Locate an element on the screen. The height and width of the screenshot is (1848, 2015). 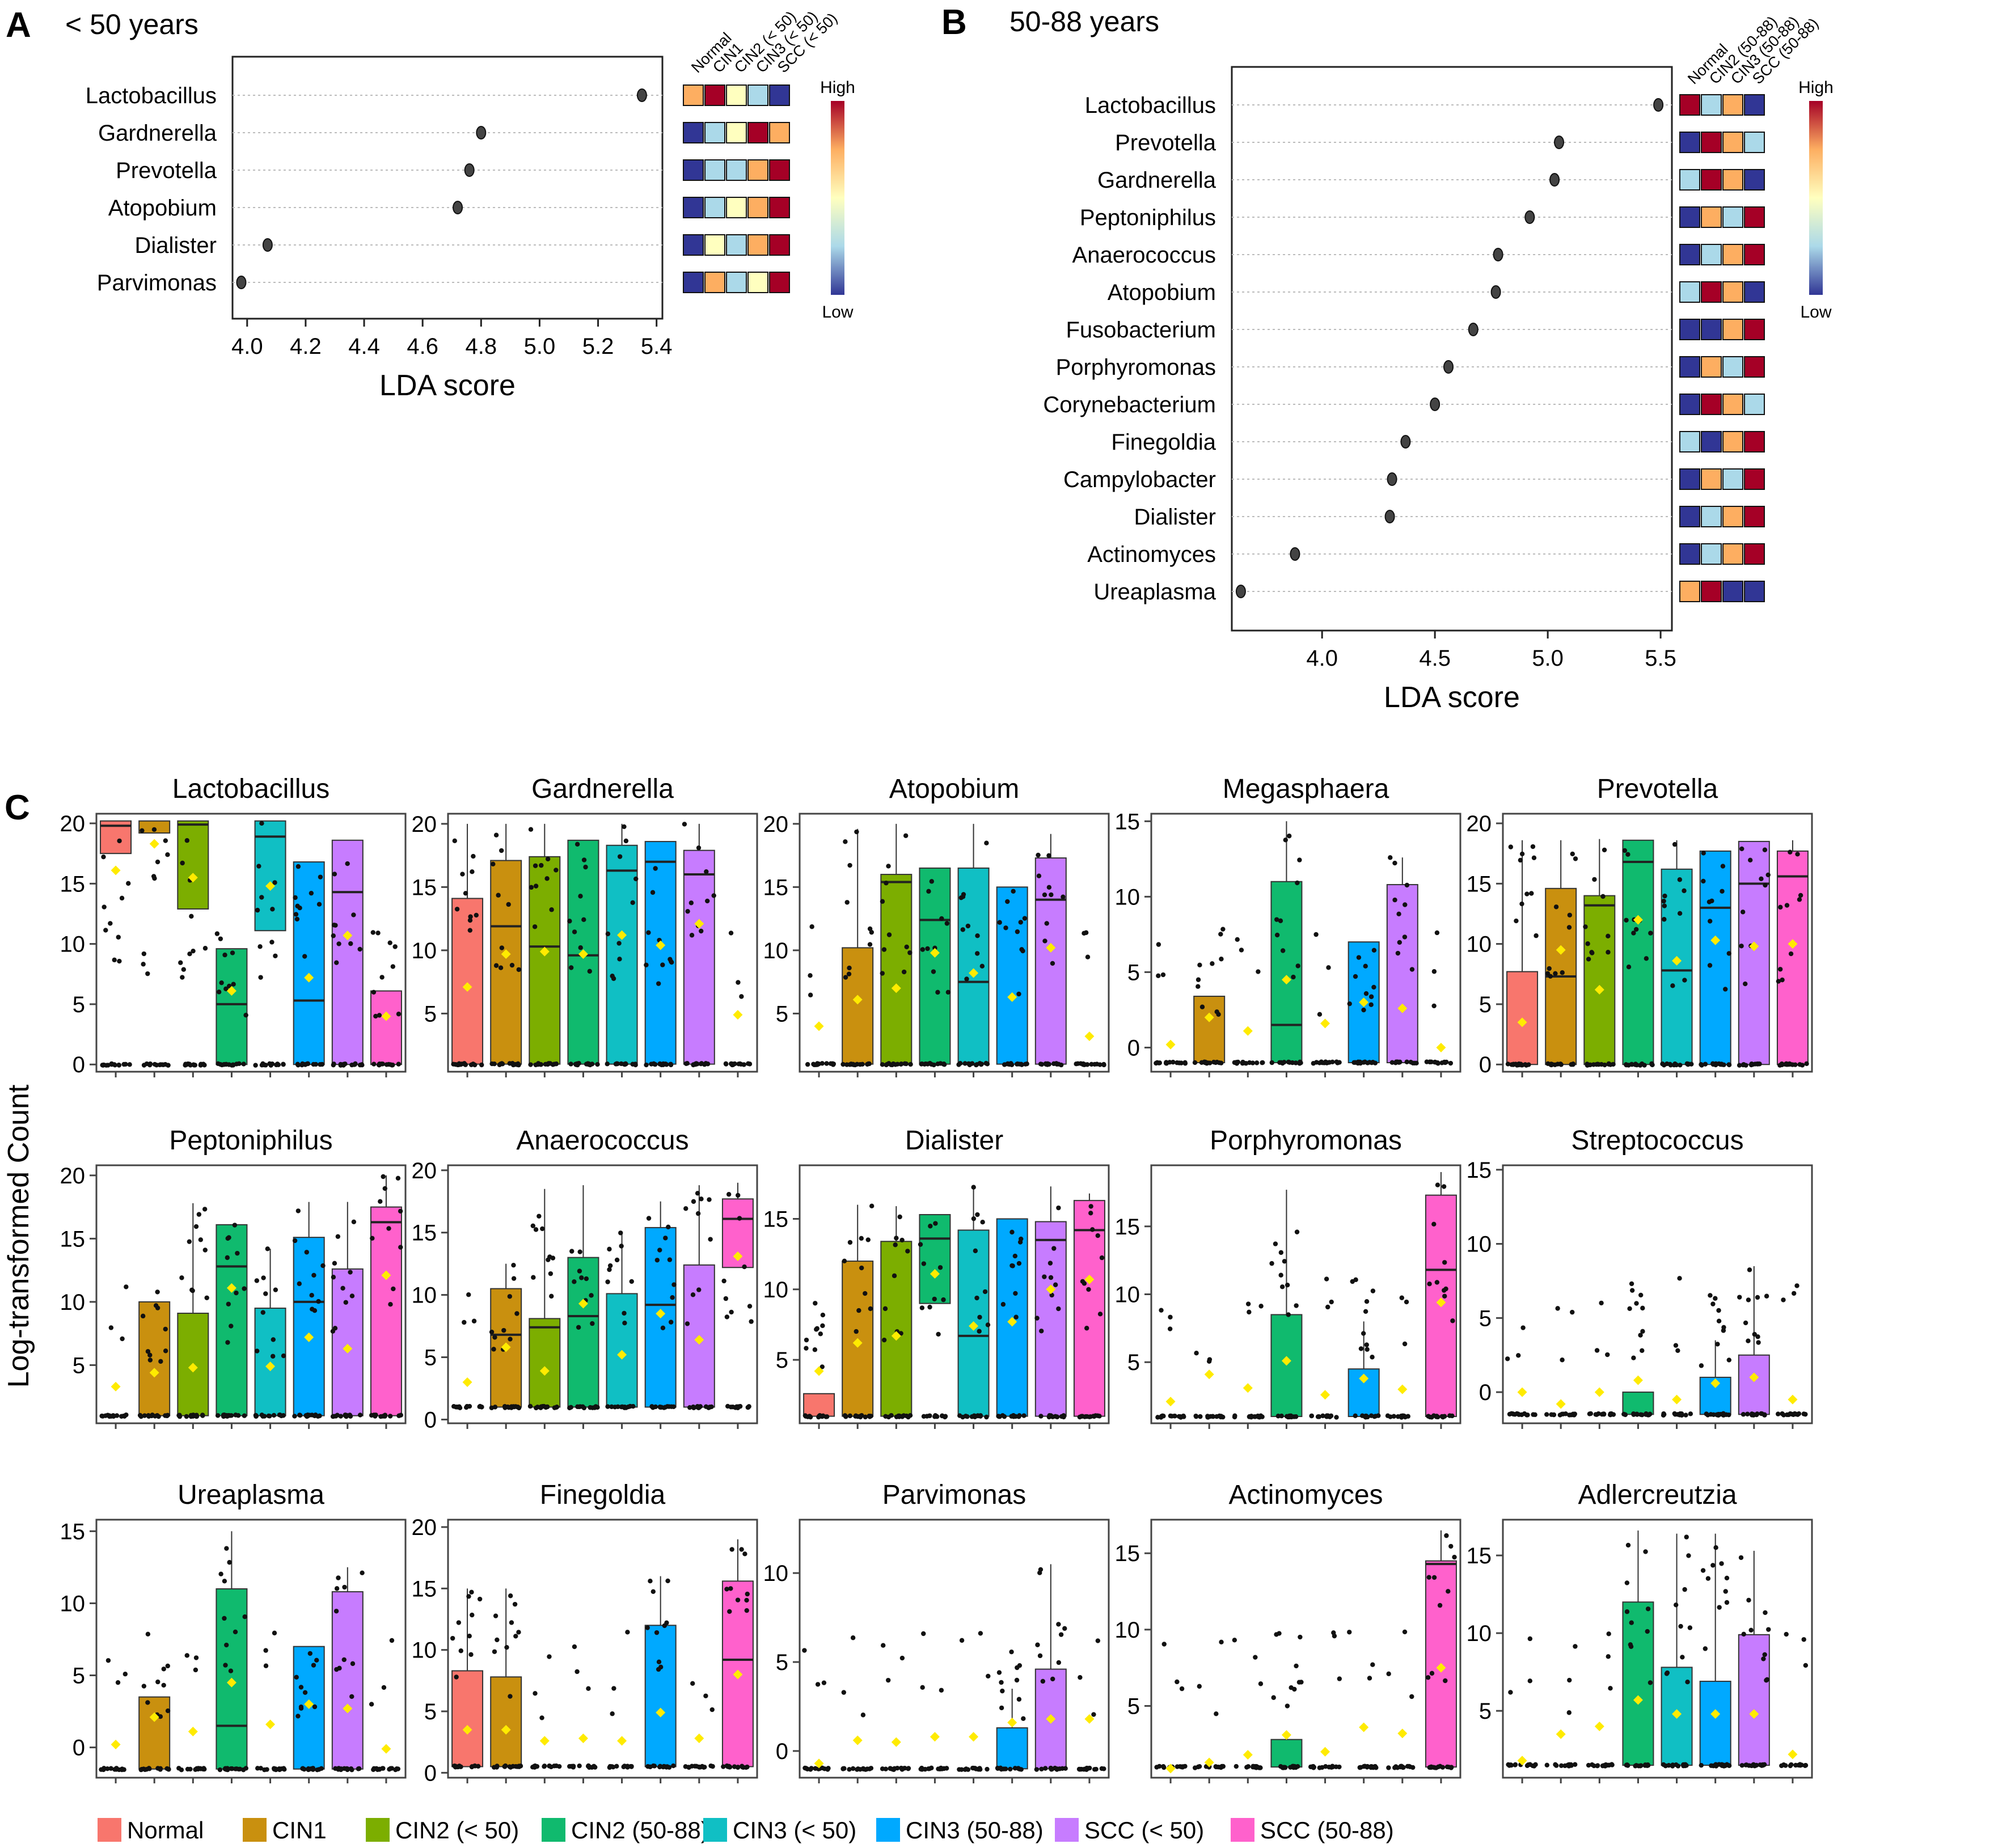
boxplot-title: Atopobium is located at coordinates (954, 789).